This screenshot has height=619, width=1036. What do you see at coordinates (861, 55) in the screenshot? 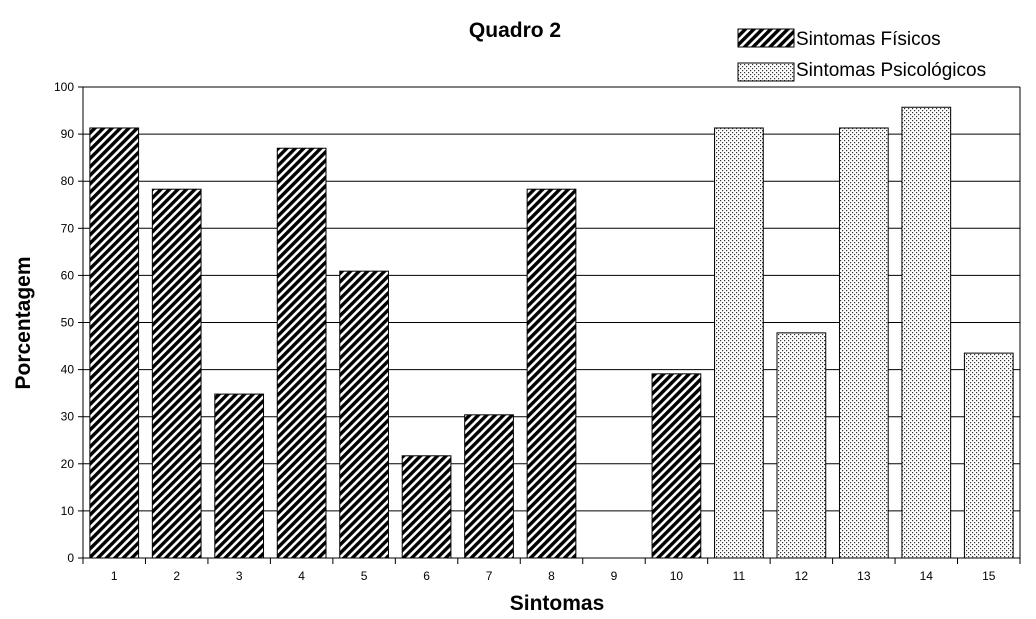
I see `legend: Sintomas Físicos Sintomas Psicológicos` at bounding box center [861, 55].